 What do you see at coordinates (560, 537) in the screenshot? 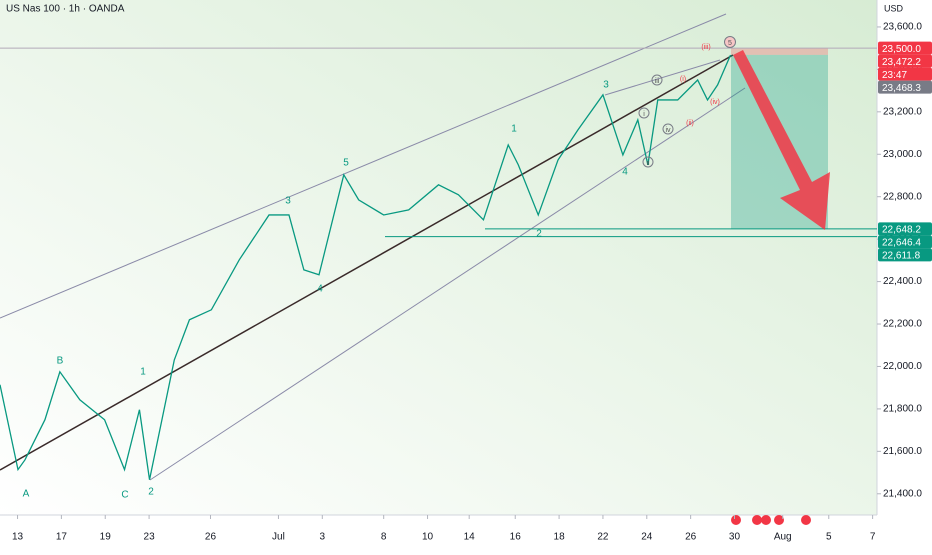
I see `x-tick-label: 18` at bounding box center [560, 537].